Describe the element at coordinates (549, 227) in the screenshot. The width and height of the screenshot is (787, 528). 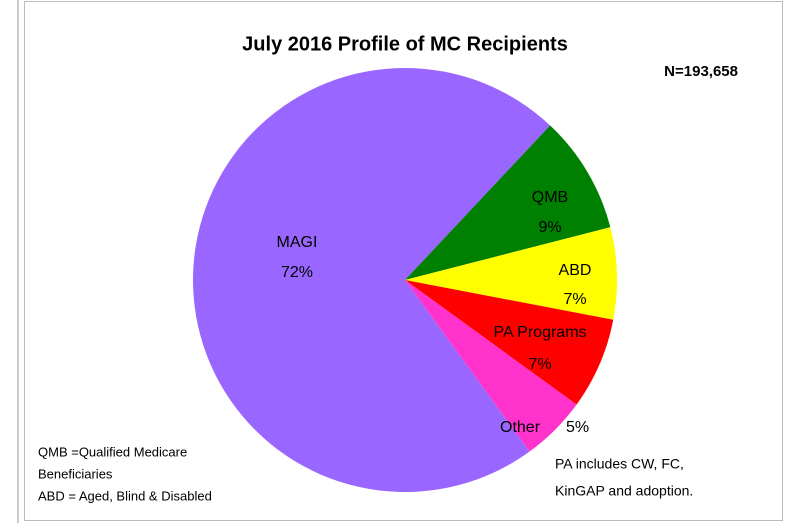
I see `slice-value-label: 9%` at that location.